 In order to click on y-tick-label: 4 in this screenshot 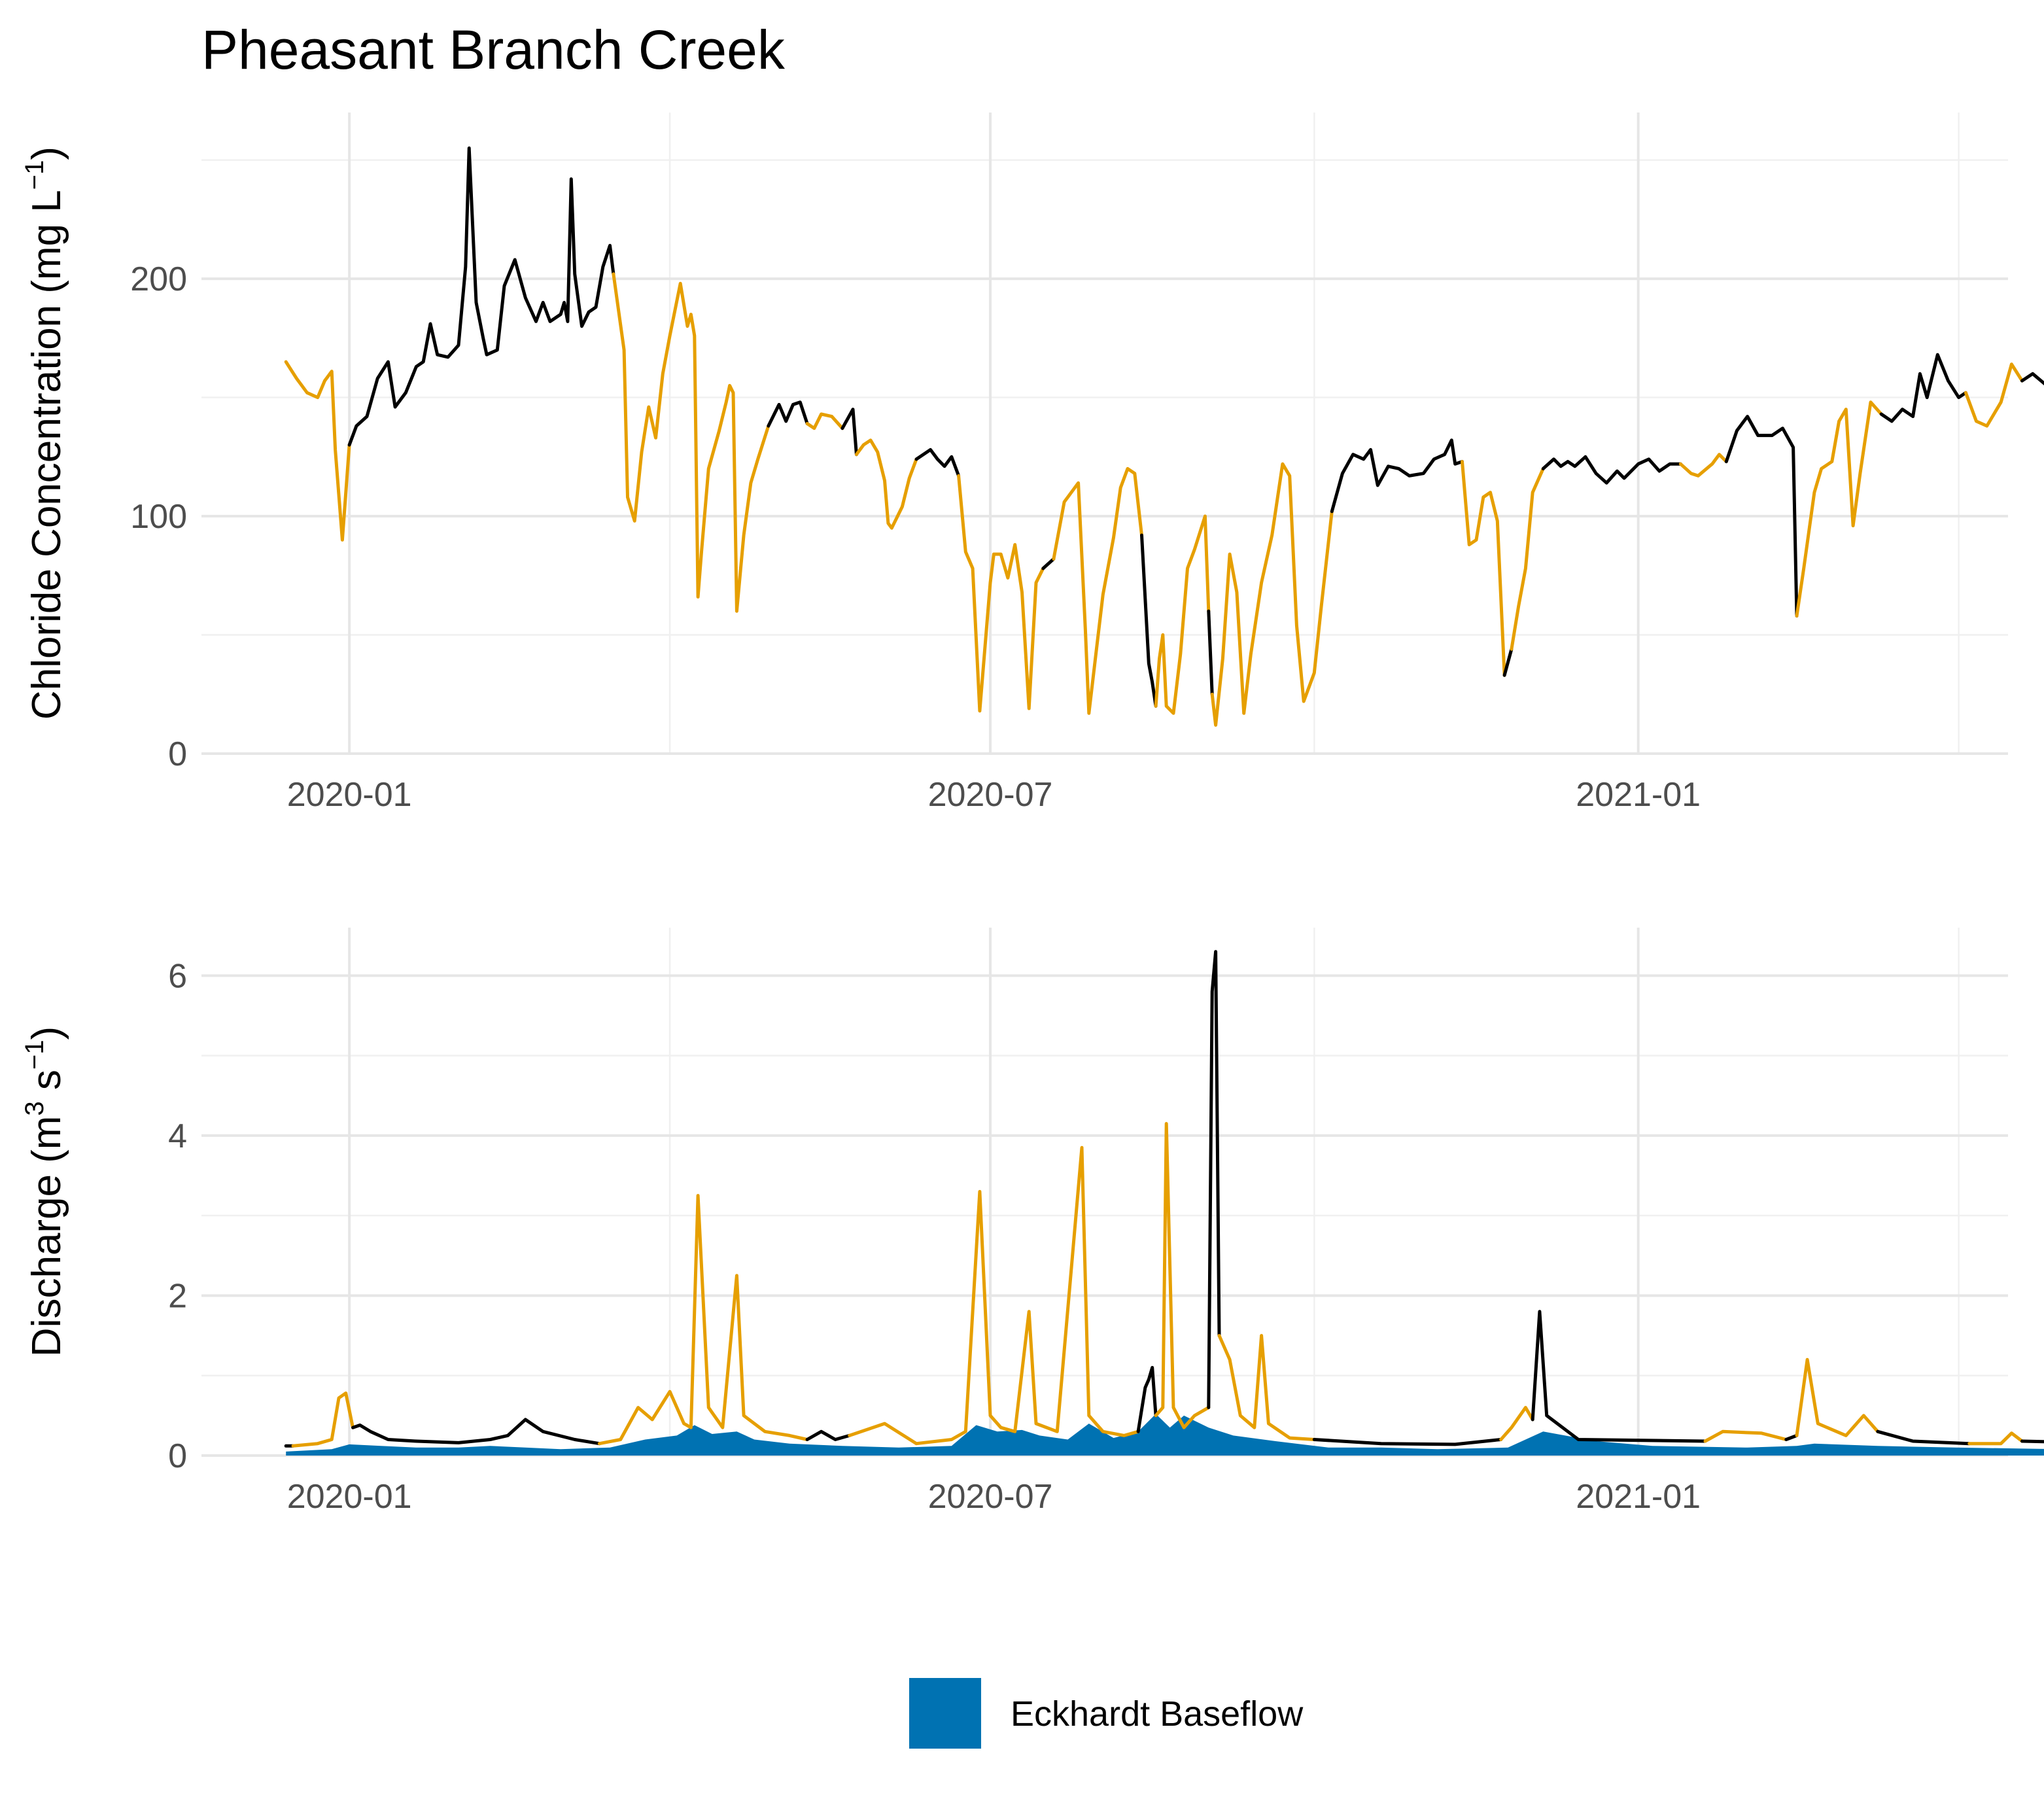, I will do `click(177, 1136)`.